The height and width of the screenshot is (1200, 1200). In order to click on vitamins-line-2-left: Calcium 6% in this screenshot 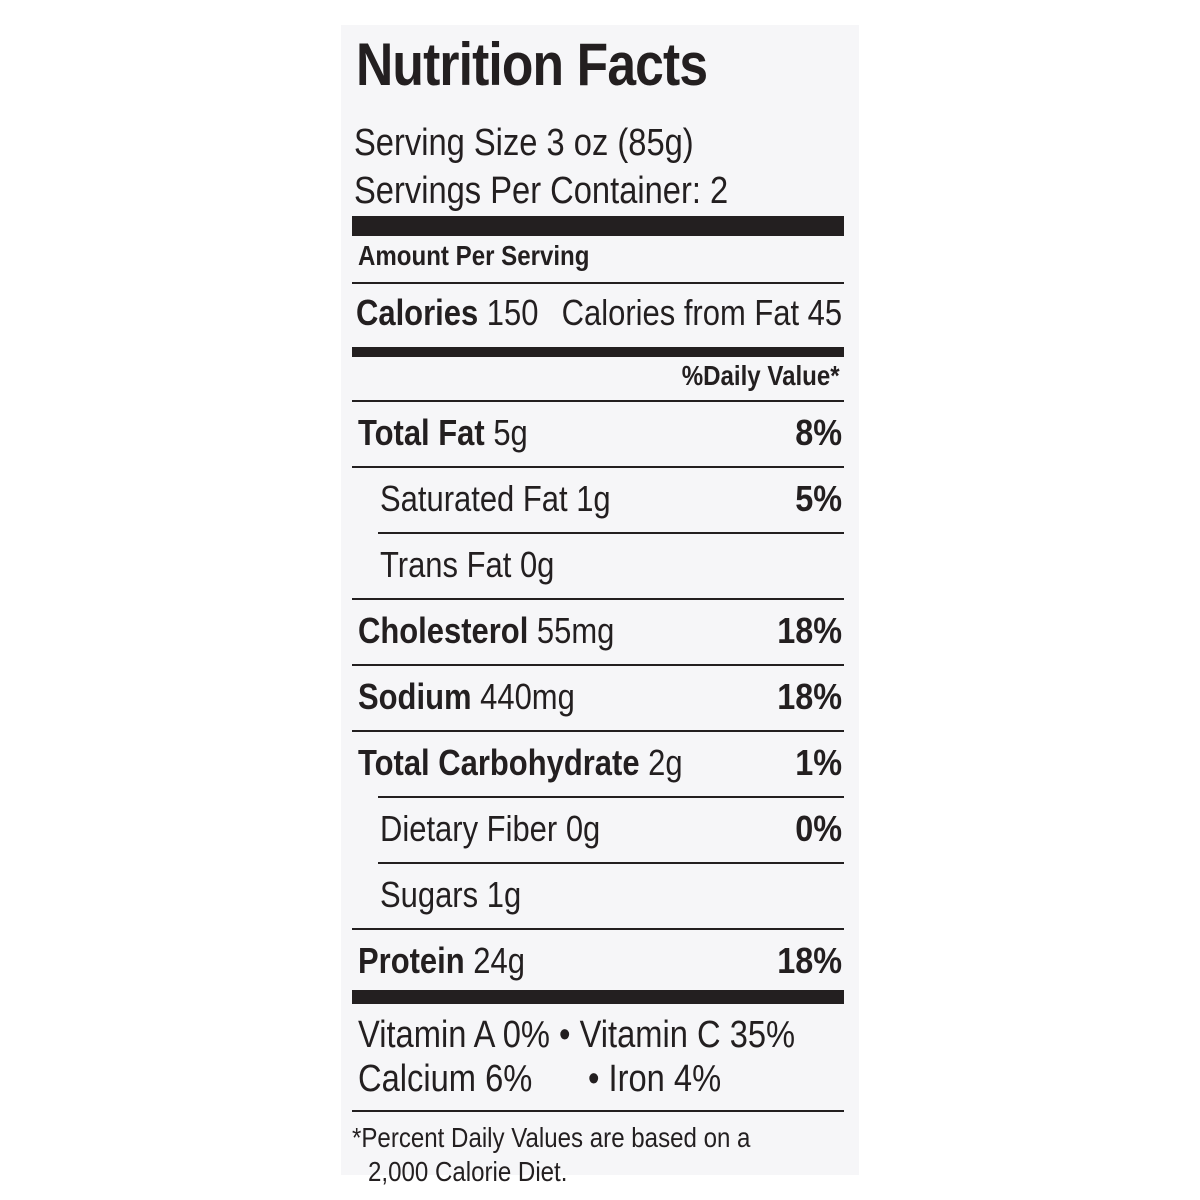, I will do `click(445, 1079)`.